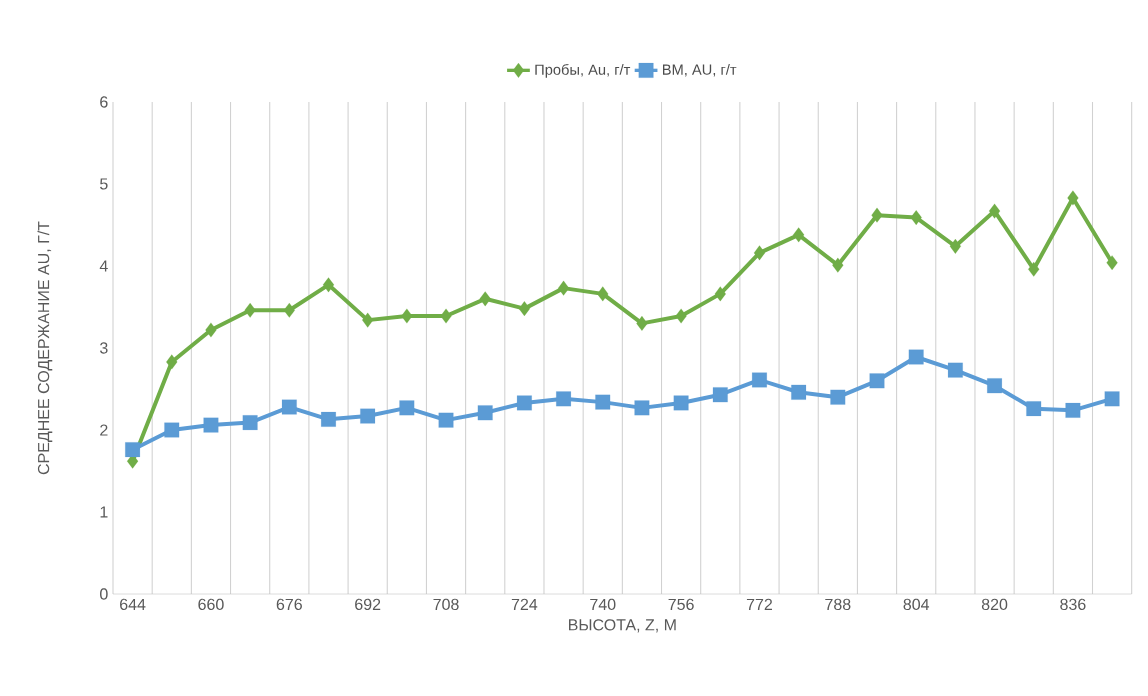 The image size is (1148, 696). Describe the element at coordinates (368, 604) in the screenshot. I see `x-tick-label: 692` at that location.